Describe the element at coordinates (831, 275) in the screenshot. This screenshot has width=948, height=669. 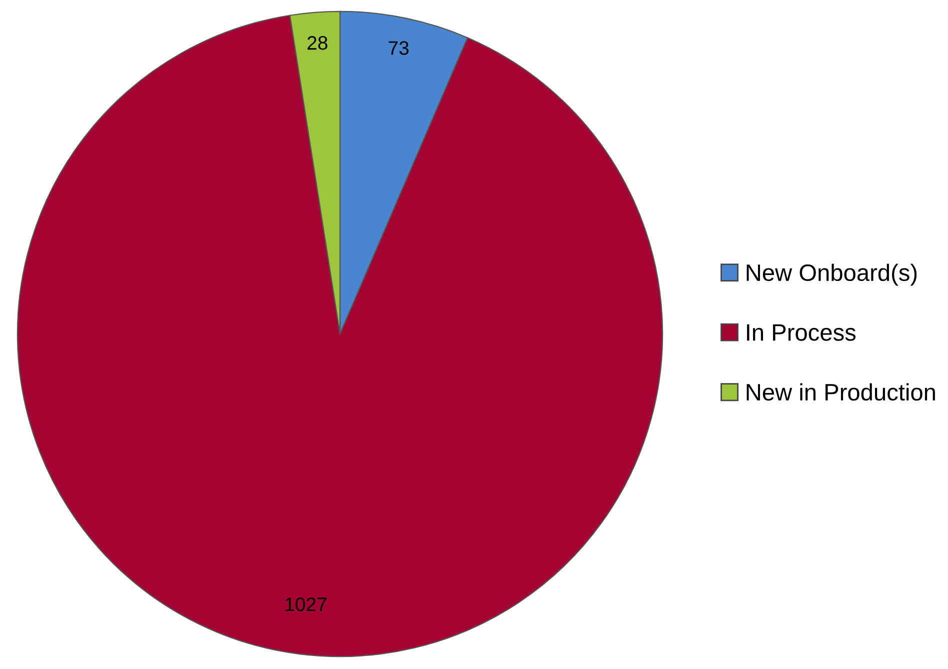
I see `legend-label: New Onboard(s)` at that location.